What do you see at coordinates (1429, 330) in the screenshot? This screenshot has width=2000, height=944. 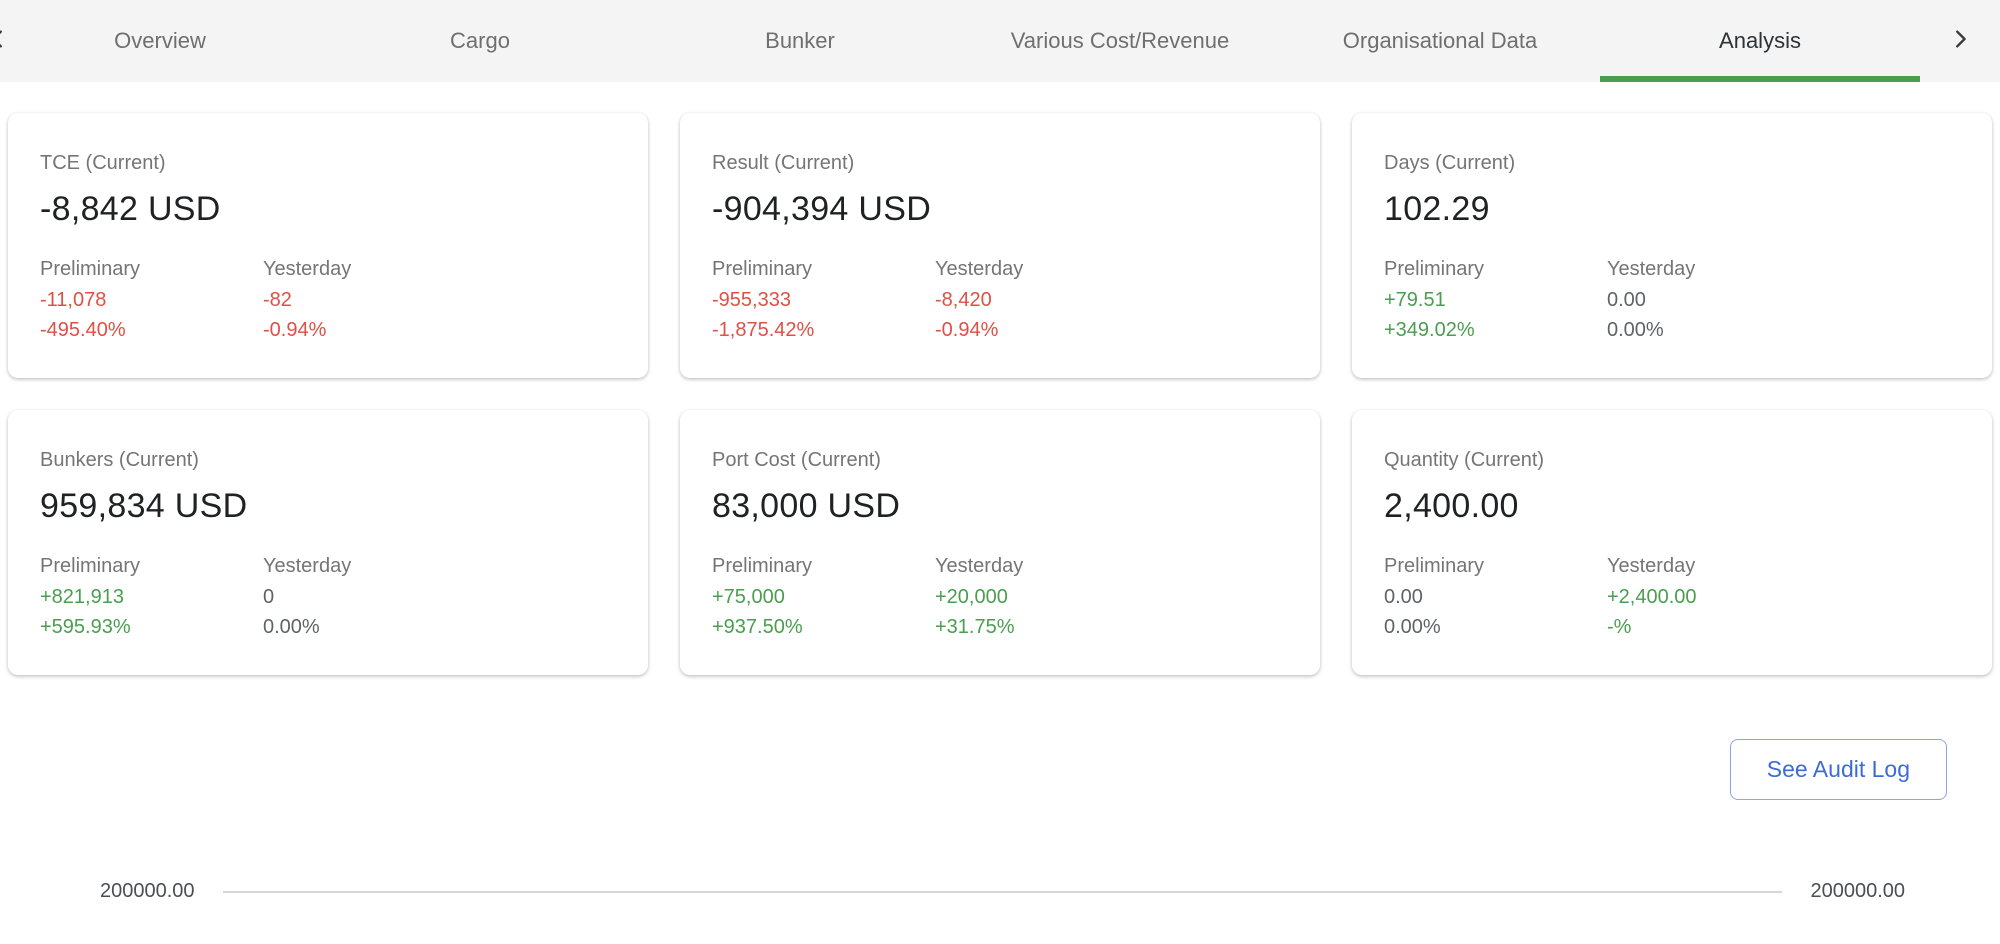 I see `preliminary-percent: +349.02%` at bounding box center [1429, 330].